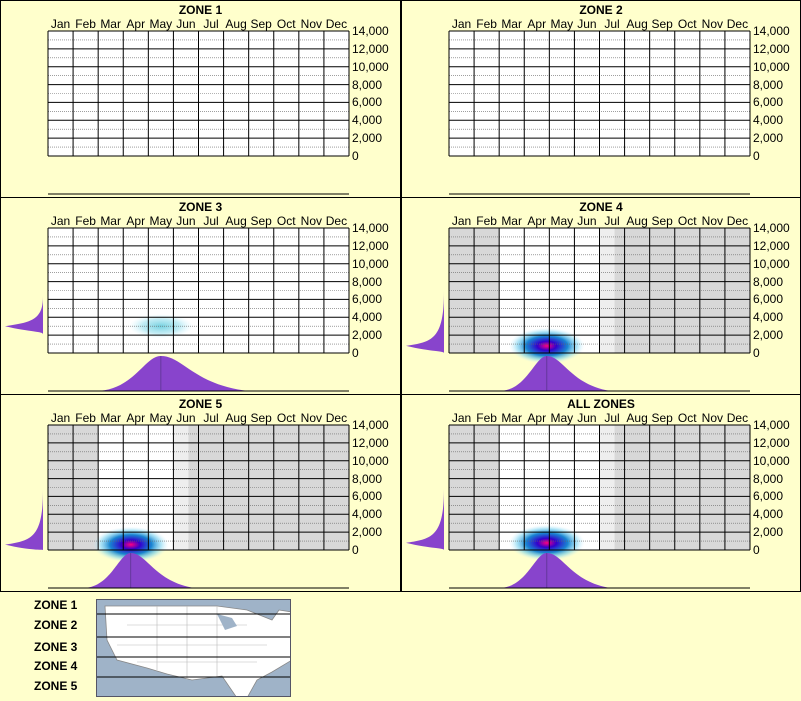 The height and width of the screenshot is (701, 801). Describe the element at coordinates (601, 10) in the screenshot. I see `chart-title: ZONE 2` at that location.